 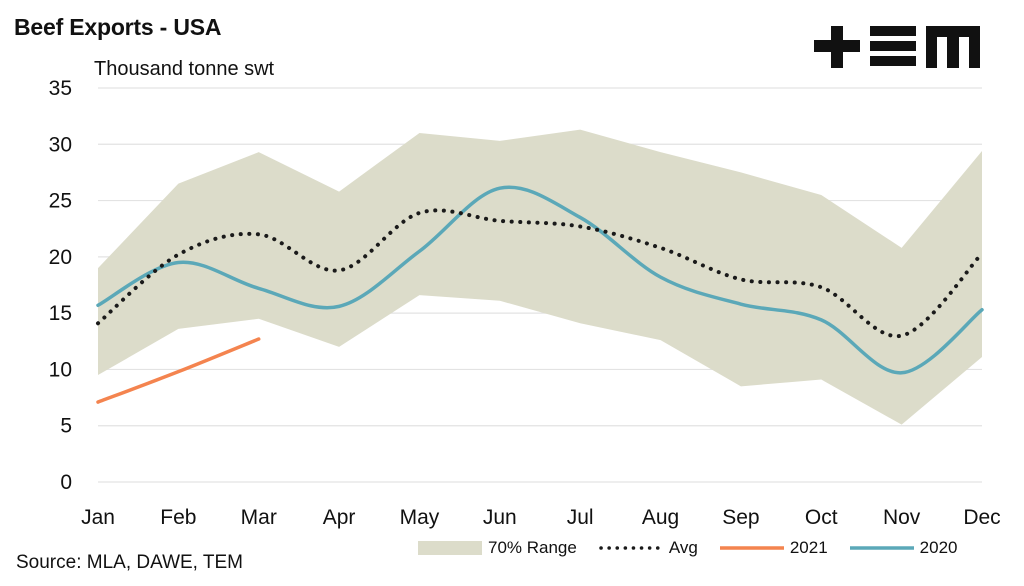 I want to click on x-tick-label: Dec, so click(x=981, y=517).